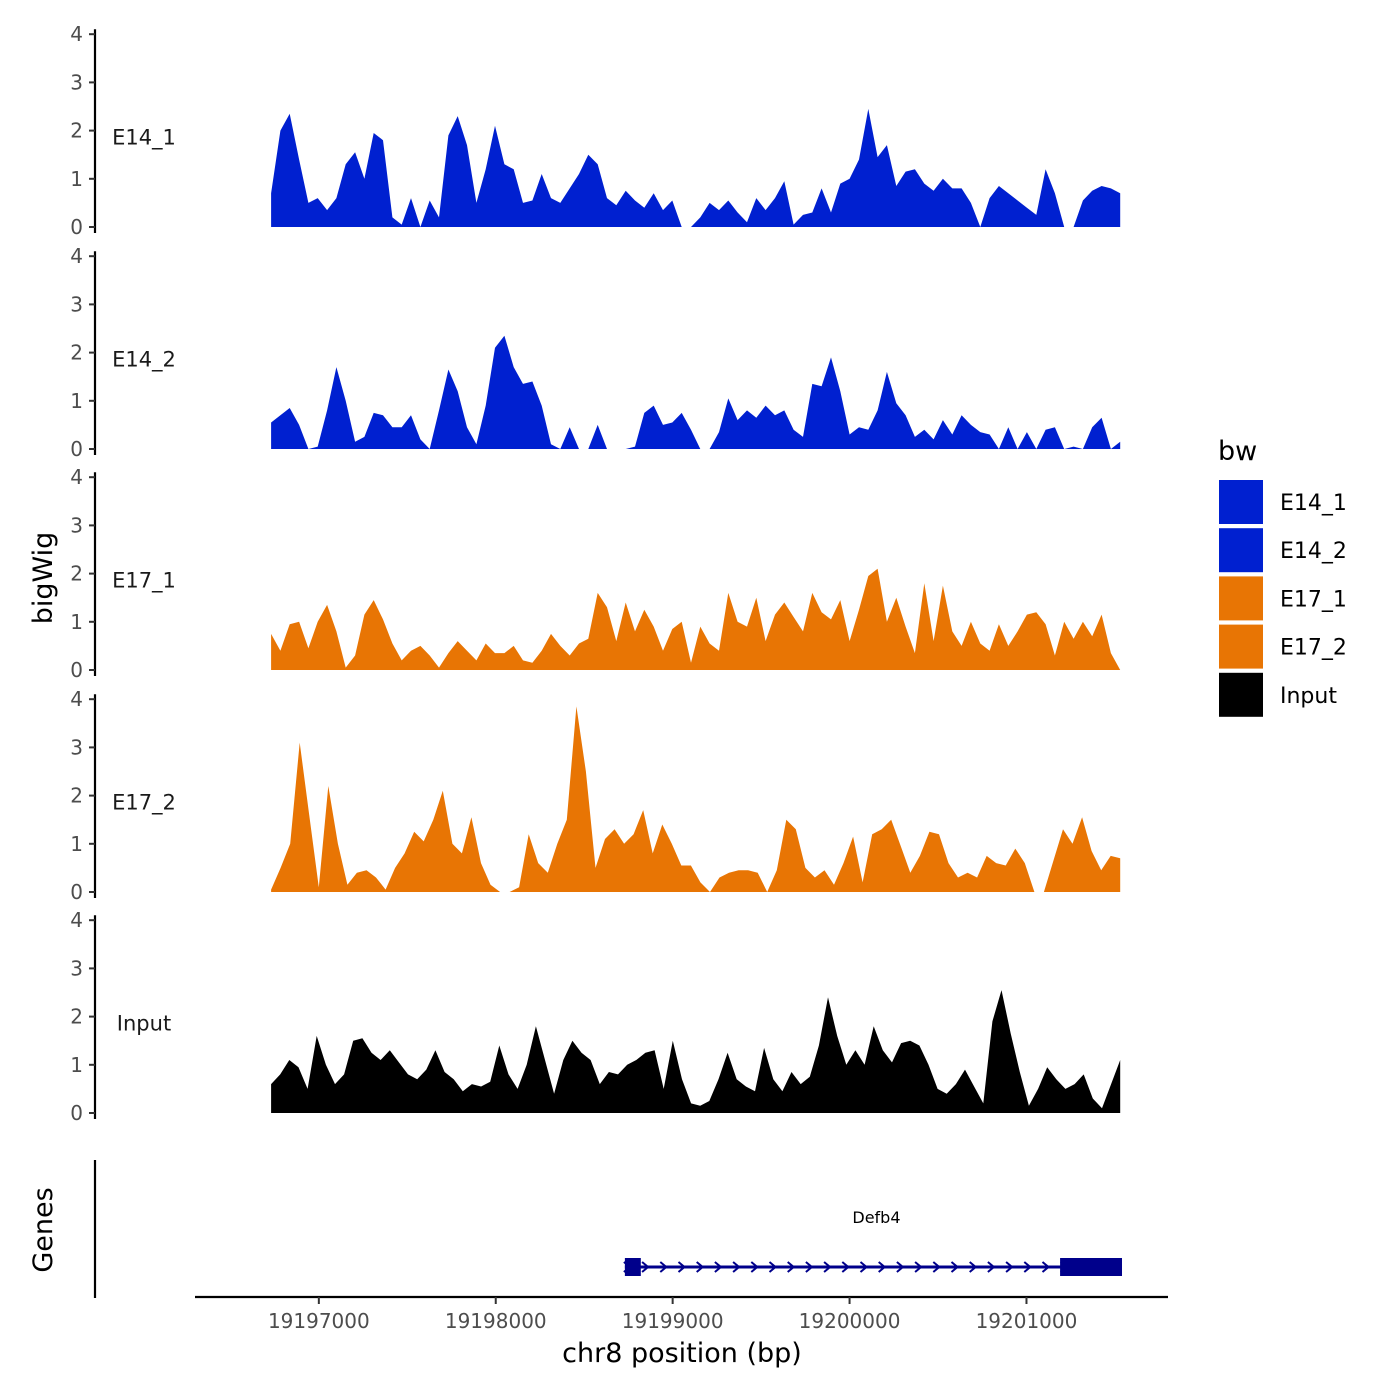 This screenshot has height=1400, width=1400. Describe the element at coordinates (1237, 451) in the screenshot. I see `legend-title: bw` at that location.